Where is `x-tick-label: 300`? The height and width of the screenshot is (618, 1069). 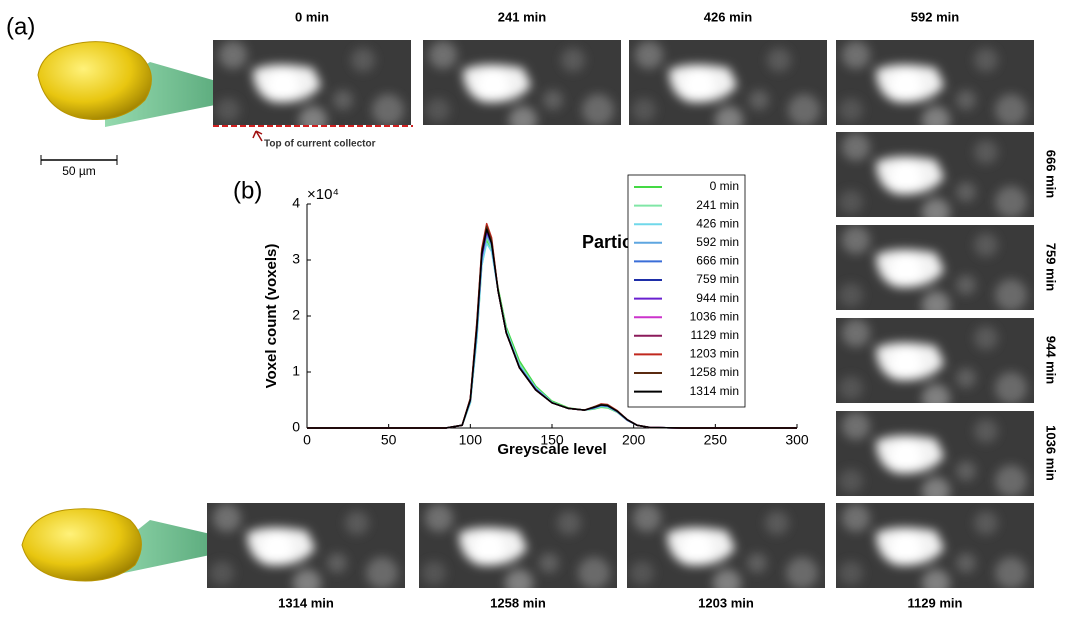
x-tick-label: 300 is located at coordinates (797, 440).